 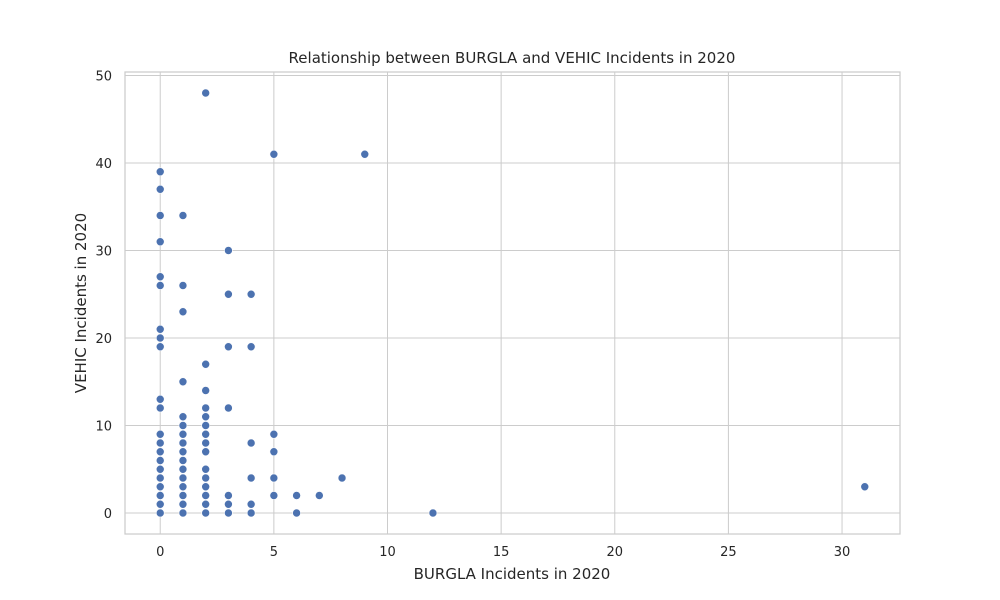 What do you see at coordinates (103, 427) in the screenshot?
I see `y-tick-label: 10` at bounding box center [103, 427].